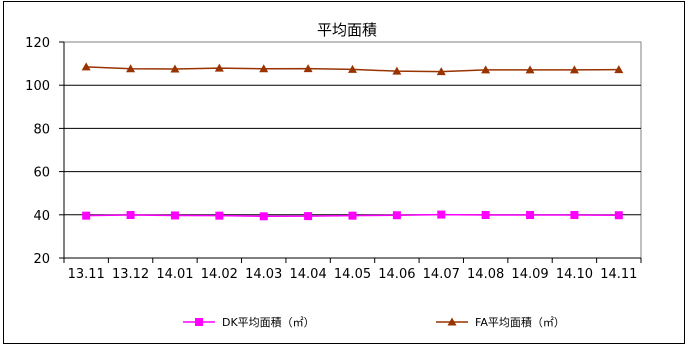 The image size is (698, 347). Describe the element at coordinates (41, 173) in the screenshot. I see `y-tick-label: 60` at that location.